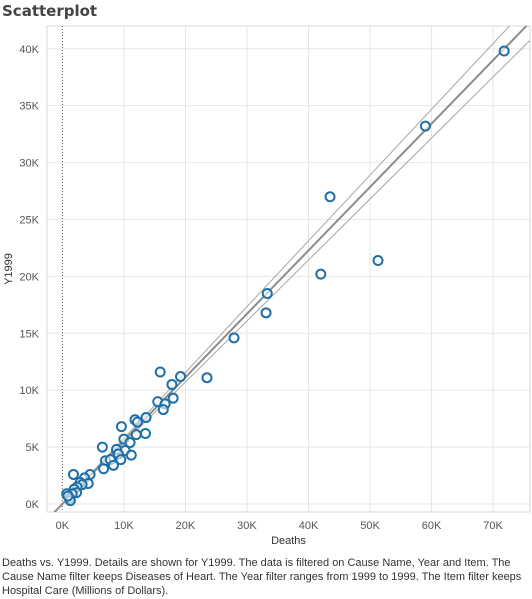  What do you see at coordinates (309, 526) in the screenshot?
I see `x-tick-label: 40K` at bounding box center [309, 526].